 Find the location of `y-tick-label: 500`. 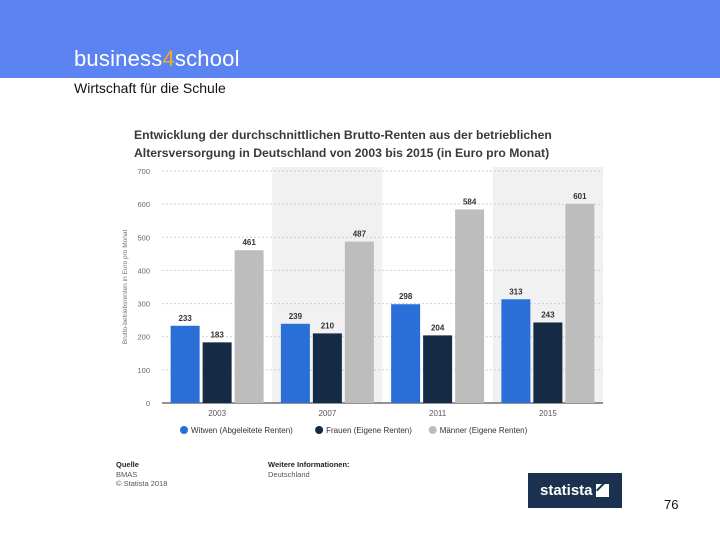

y-tick-label: 500 is located at coordinates (143, 237).